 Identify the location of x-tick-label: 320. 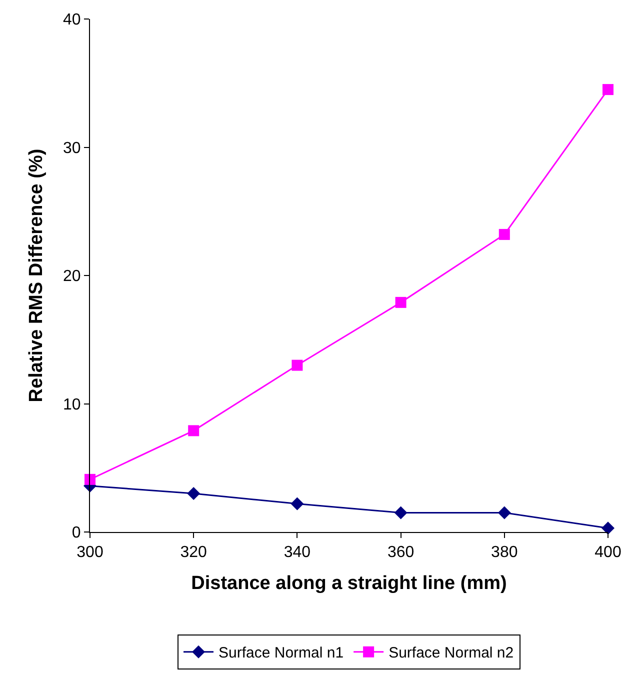
(194, 553).